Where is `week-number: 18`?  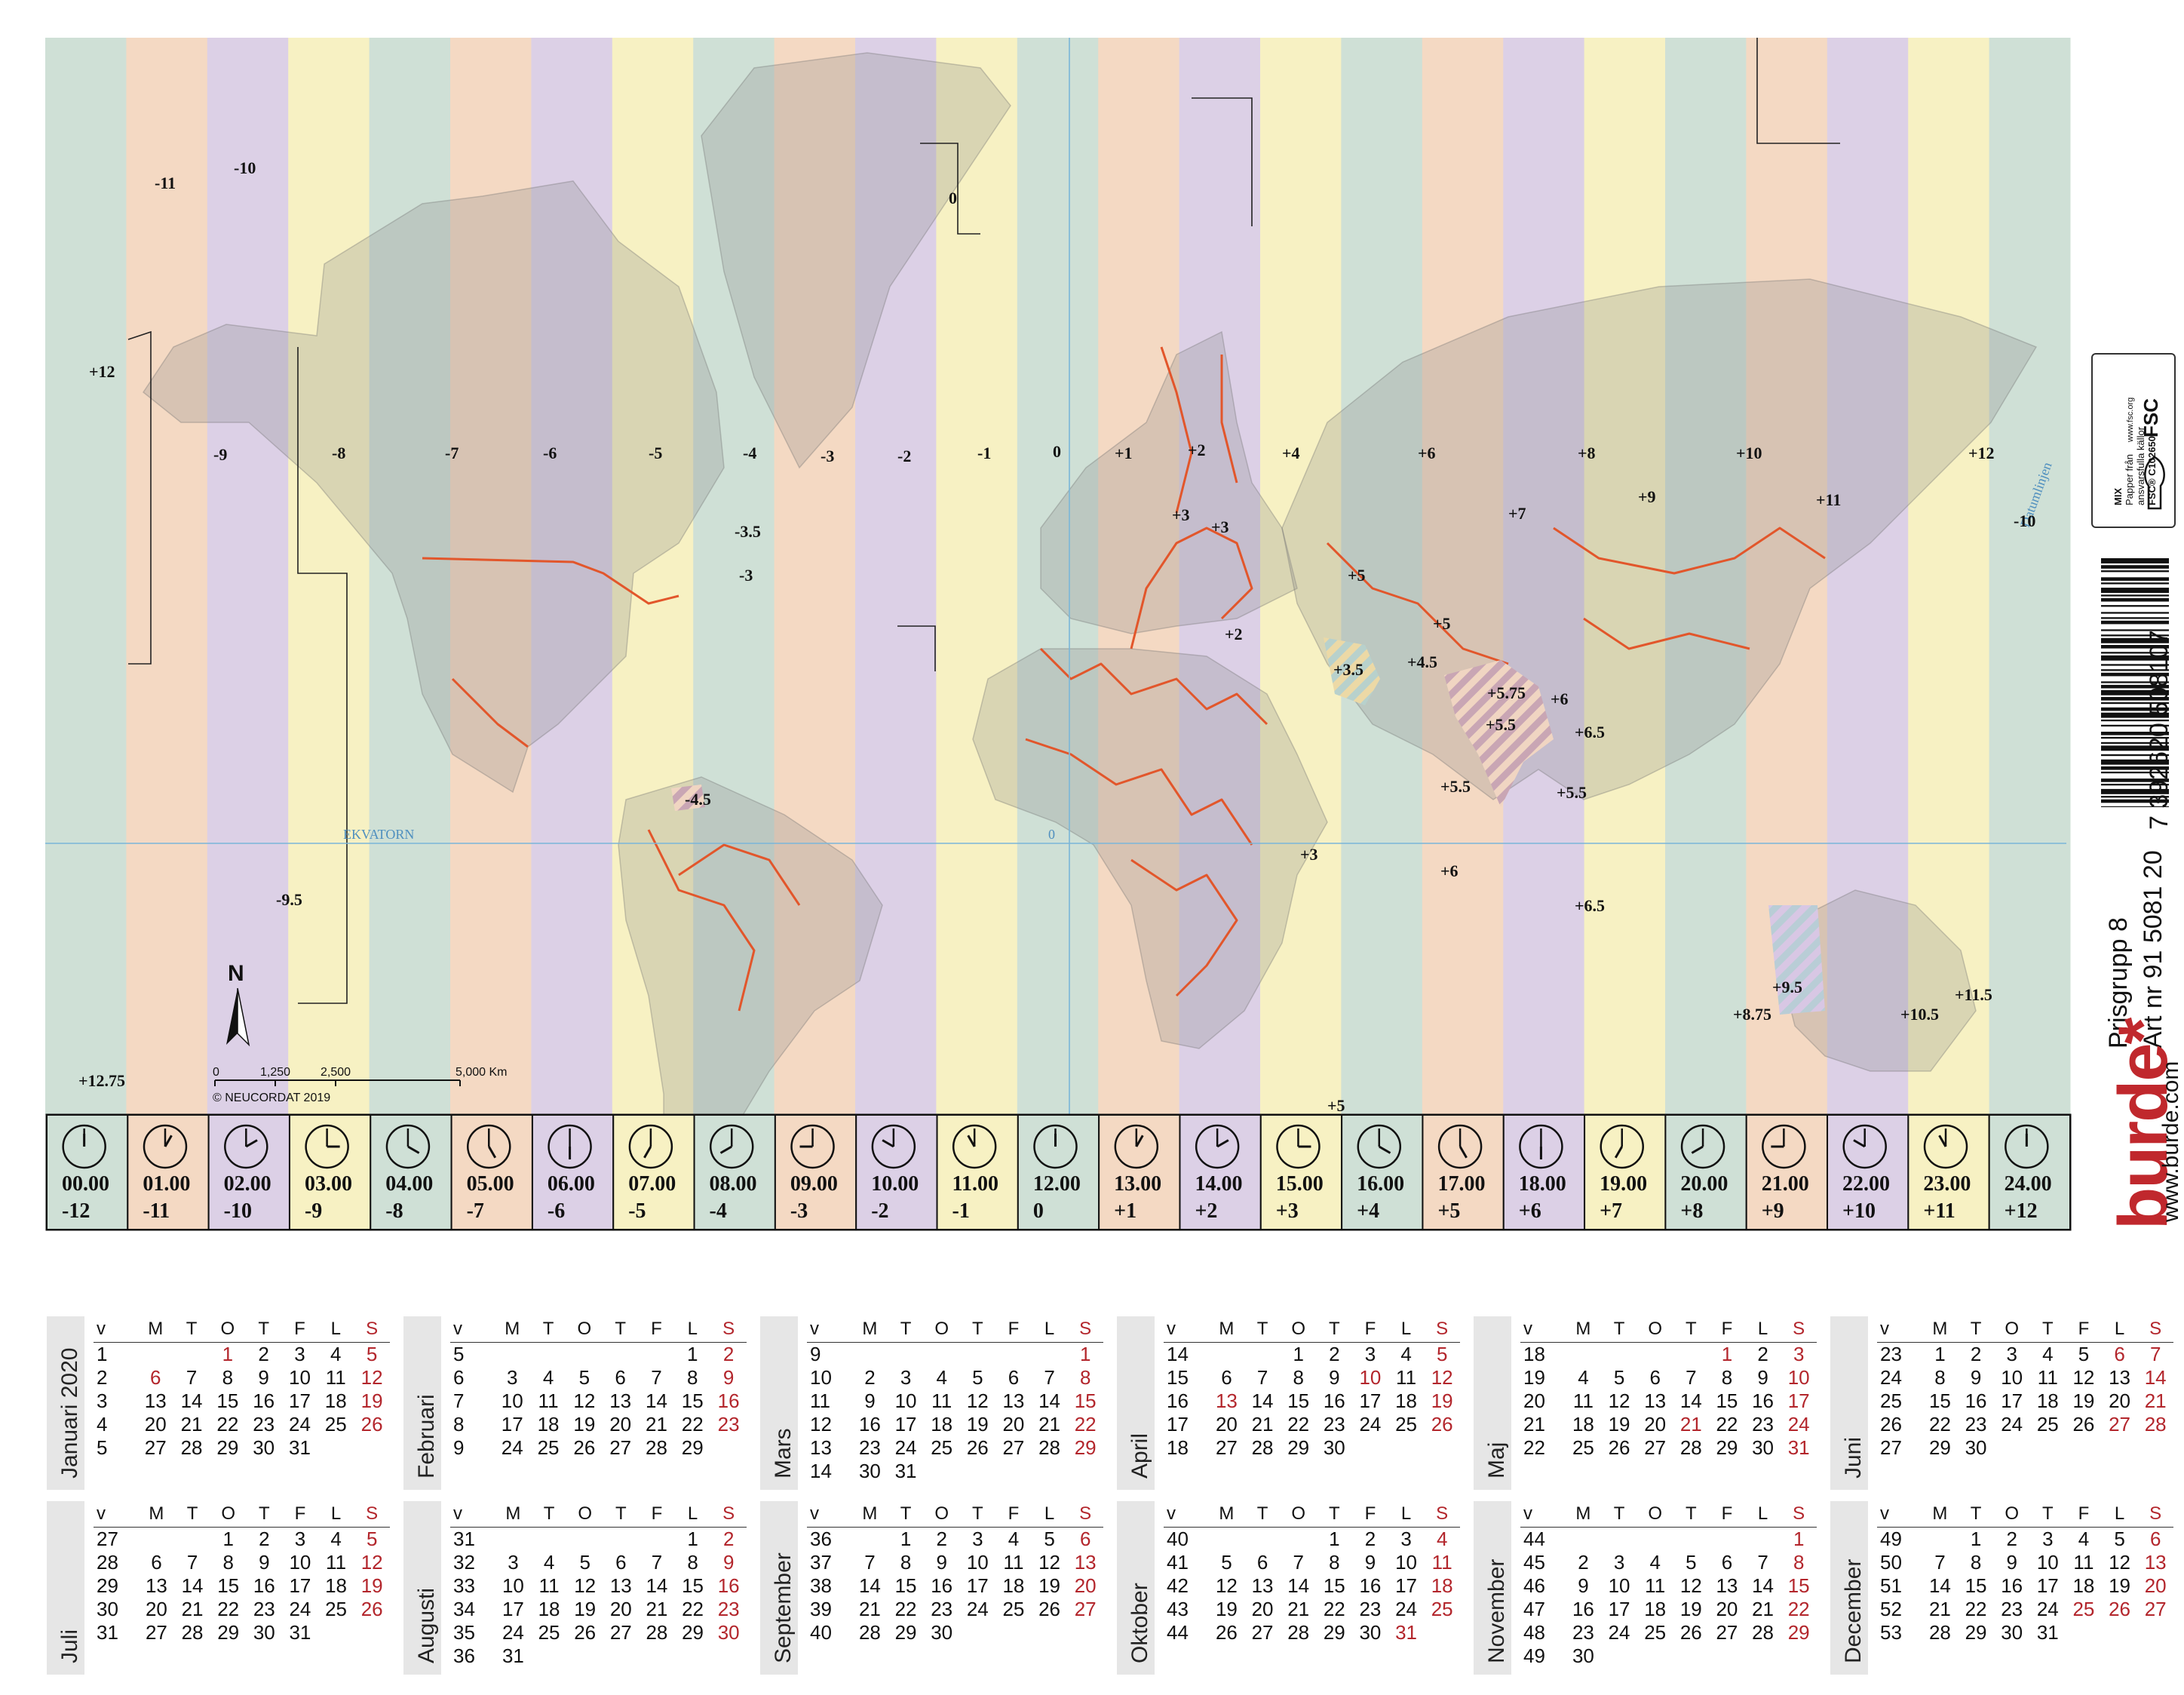
week-number: 18 is located at coordinates (1534, 1354).